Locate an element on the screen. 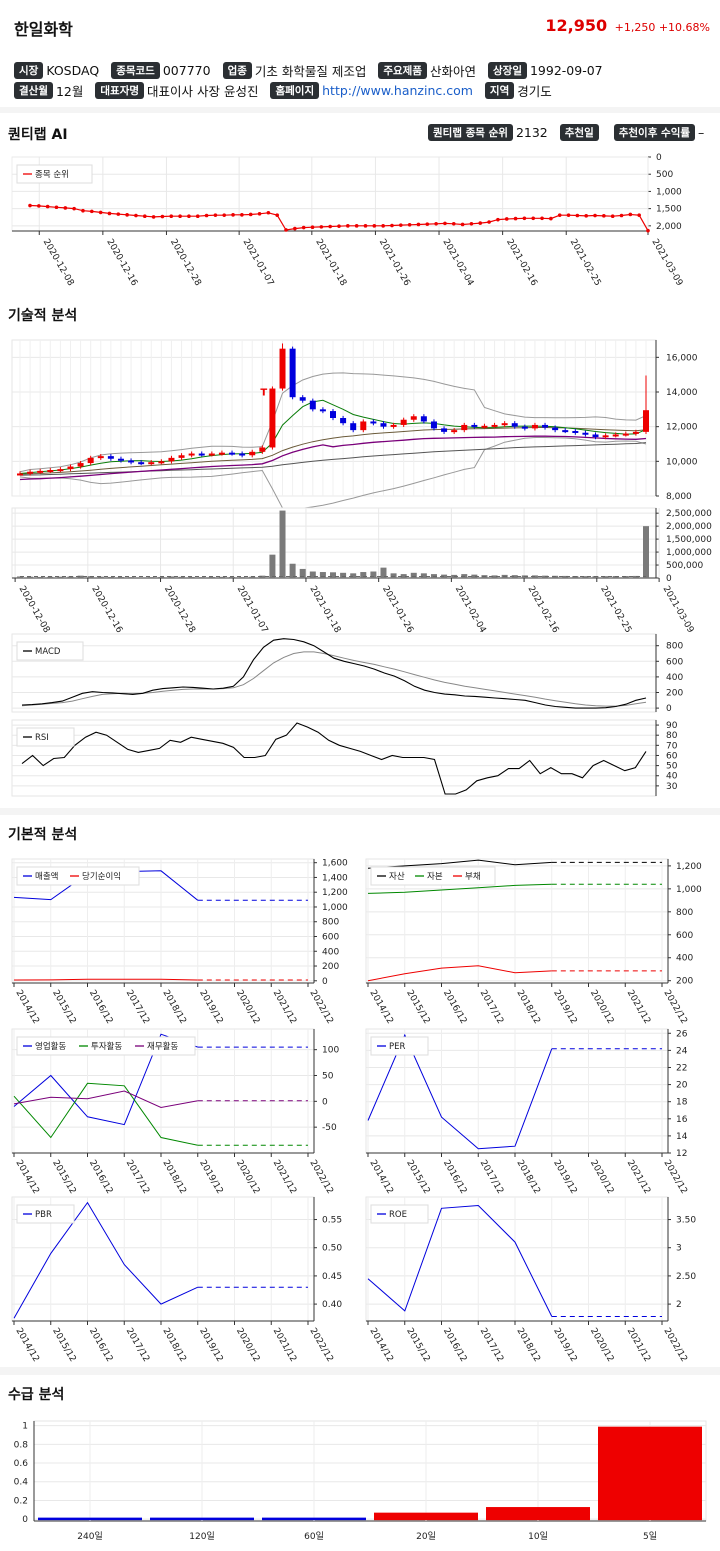 The width and height of the screenshot is (720, 1551). y-tick-label: 22 is located at coordinates (681, 1068).